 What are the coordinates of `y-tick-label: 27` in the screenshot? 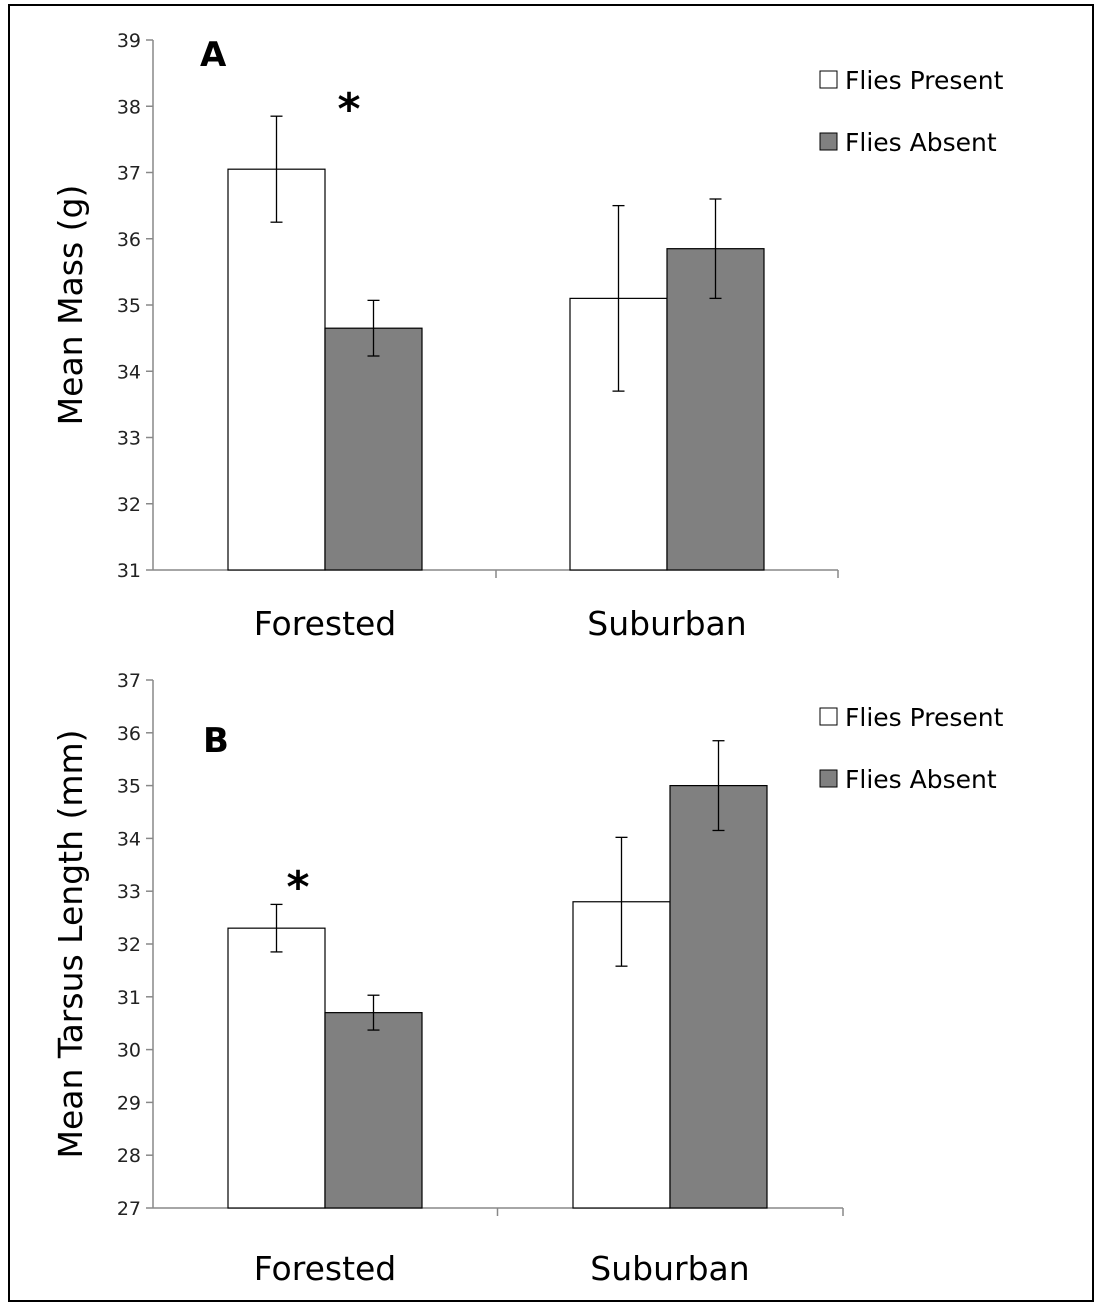 It's located at (129, 1209).